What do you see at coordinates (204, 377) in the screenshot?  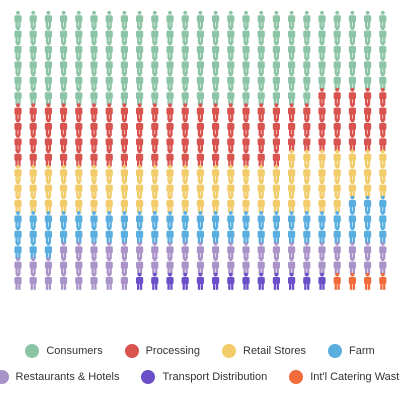 I see `legend-item-transport-distribution: Transport Distribution` at bounding box center [204, 377].